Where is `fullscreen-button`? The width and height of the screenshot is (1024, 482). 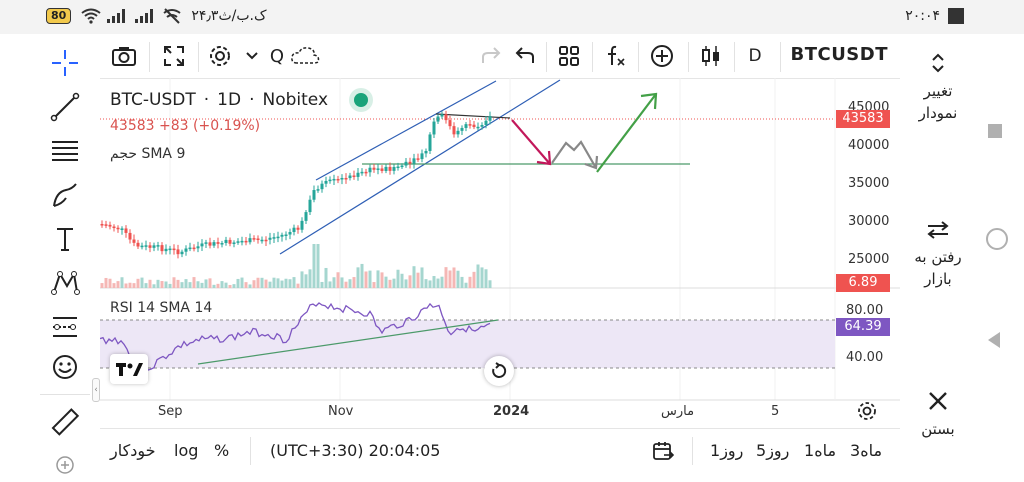 fullscreen-button is located at coordinates (174, 56).